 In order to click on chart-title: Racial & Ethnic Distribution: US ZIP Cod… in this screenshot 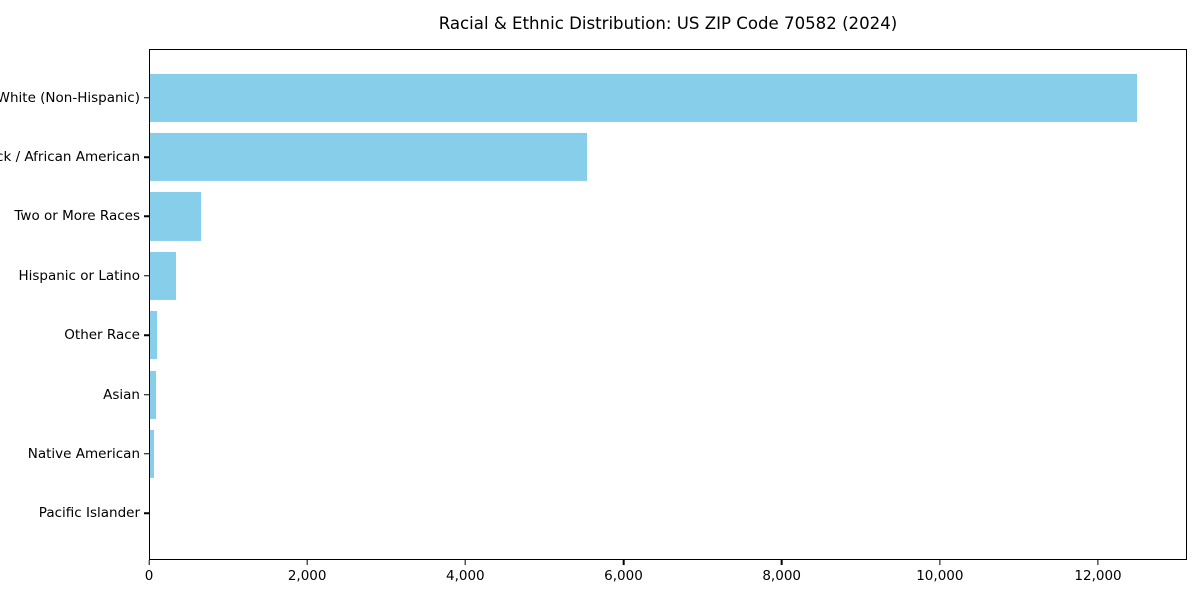, I will do `click(668, 23)`.